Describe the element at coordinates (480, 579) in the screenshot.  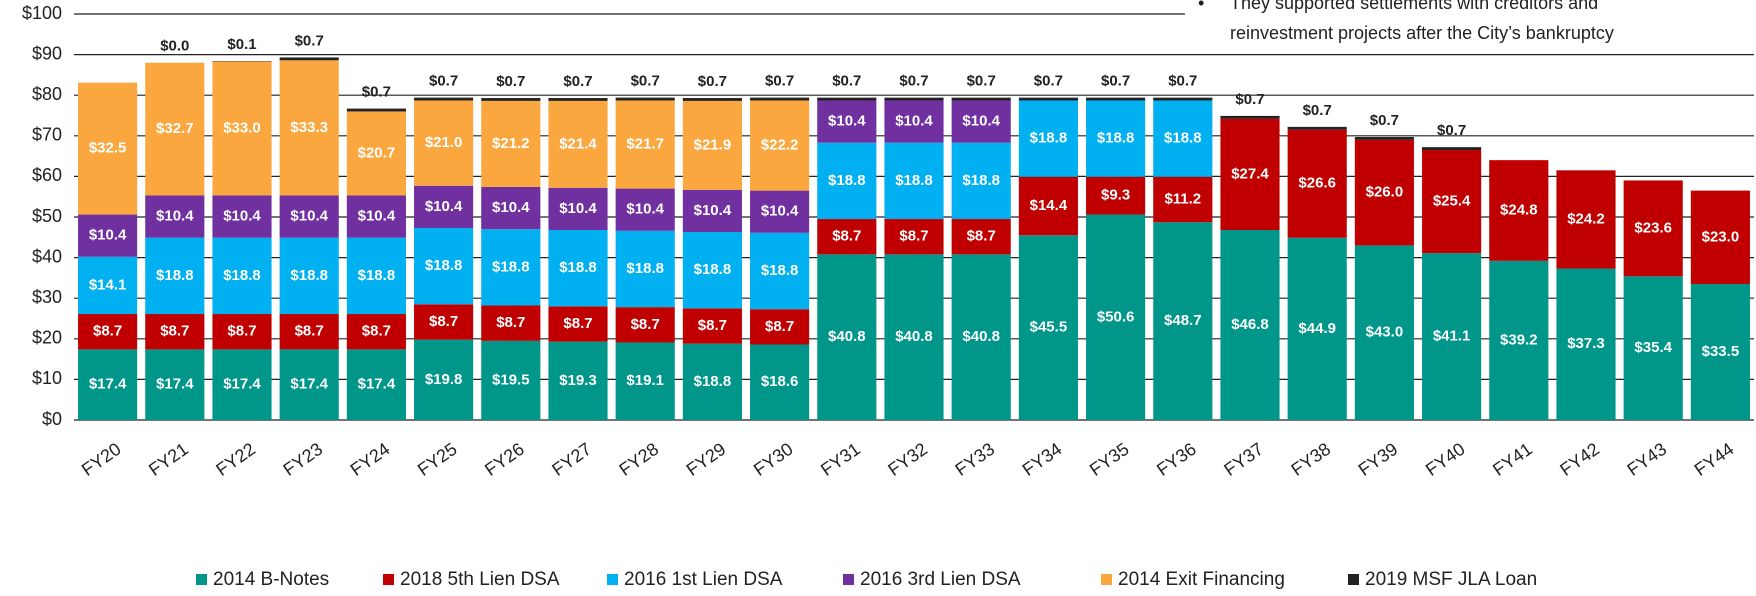
I see `legend-label: 2018 5th Lien DSA` at that location.